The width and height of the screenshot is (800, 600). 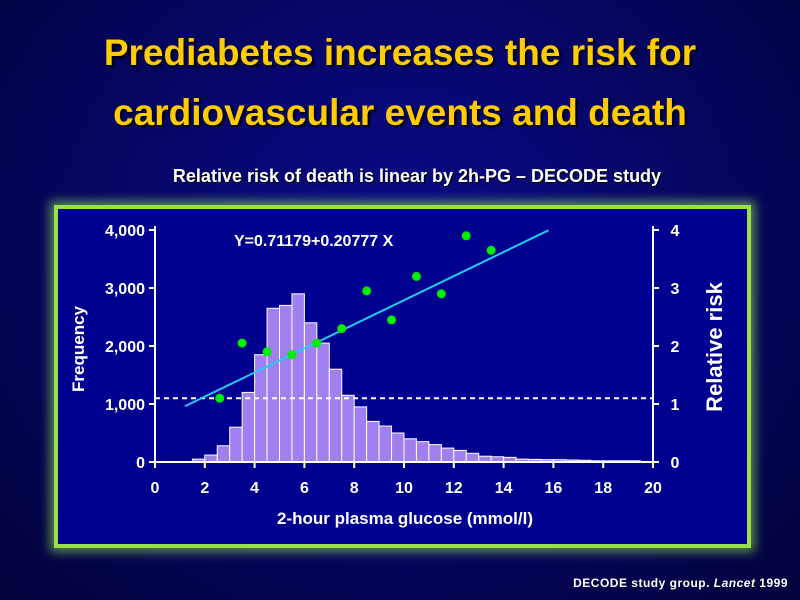 I want to click on y-tick-label-left: 3,000, so click(x=125, y=289).